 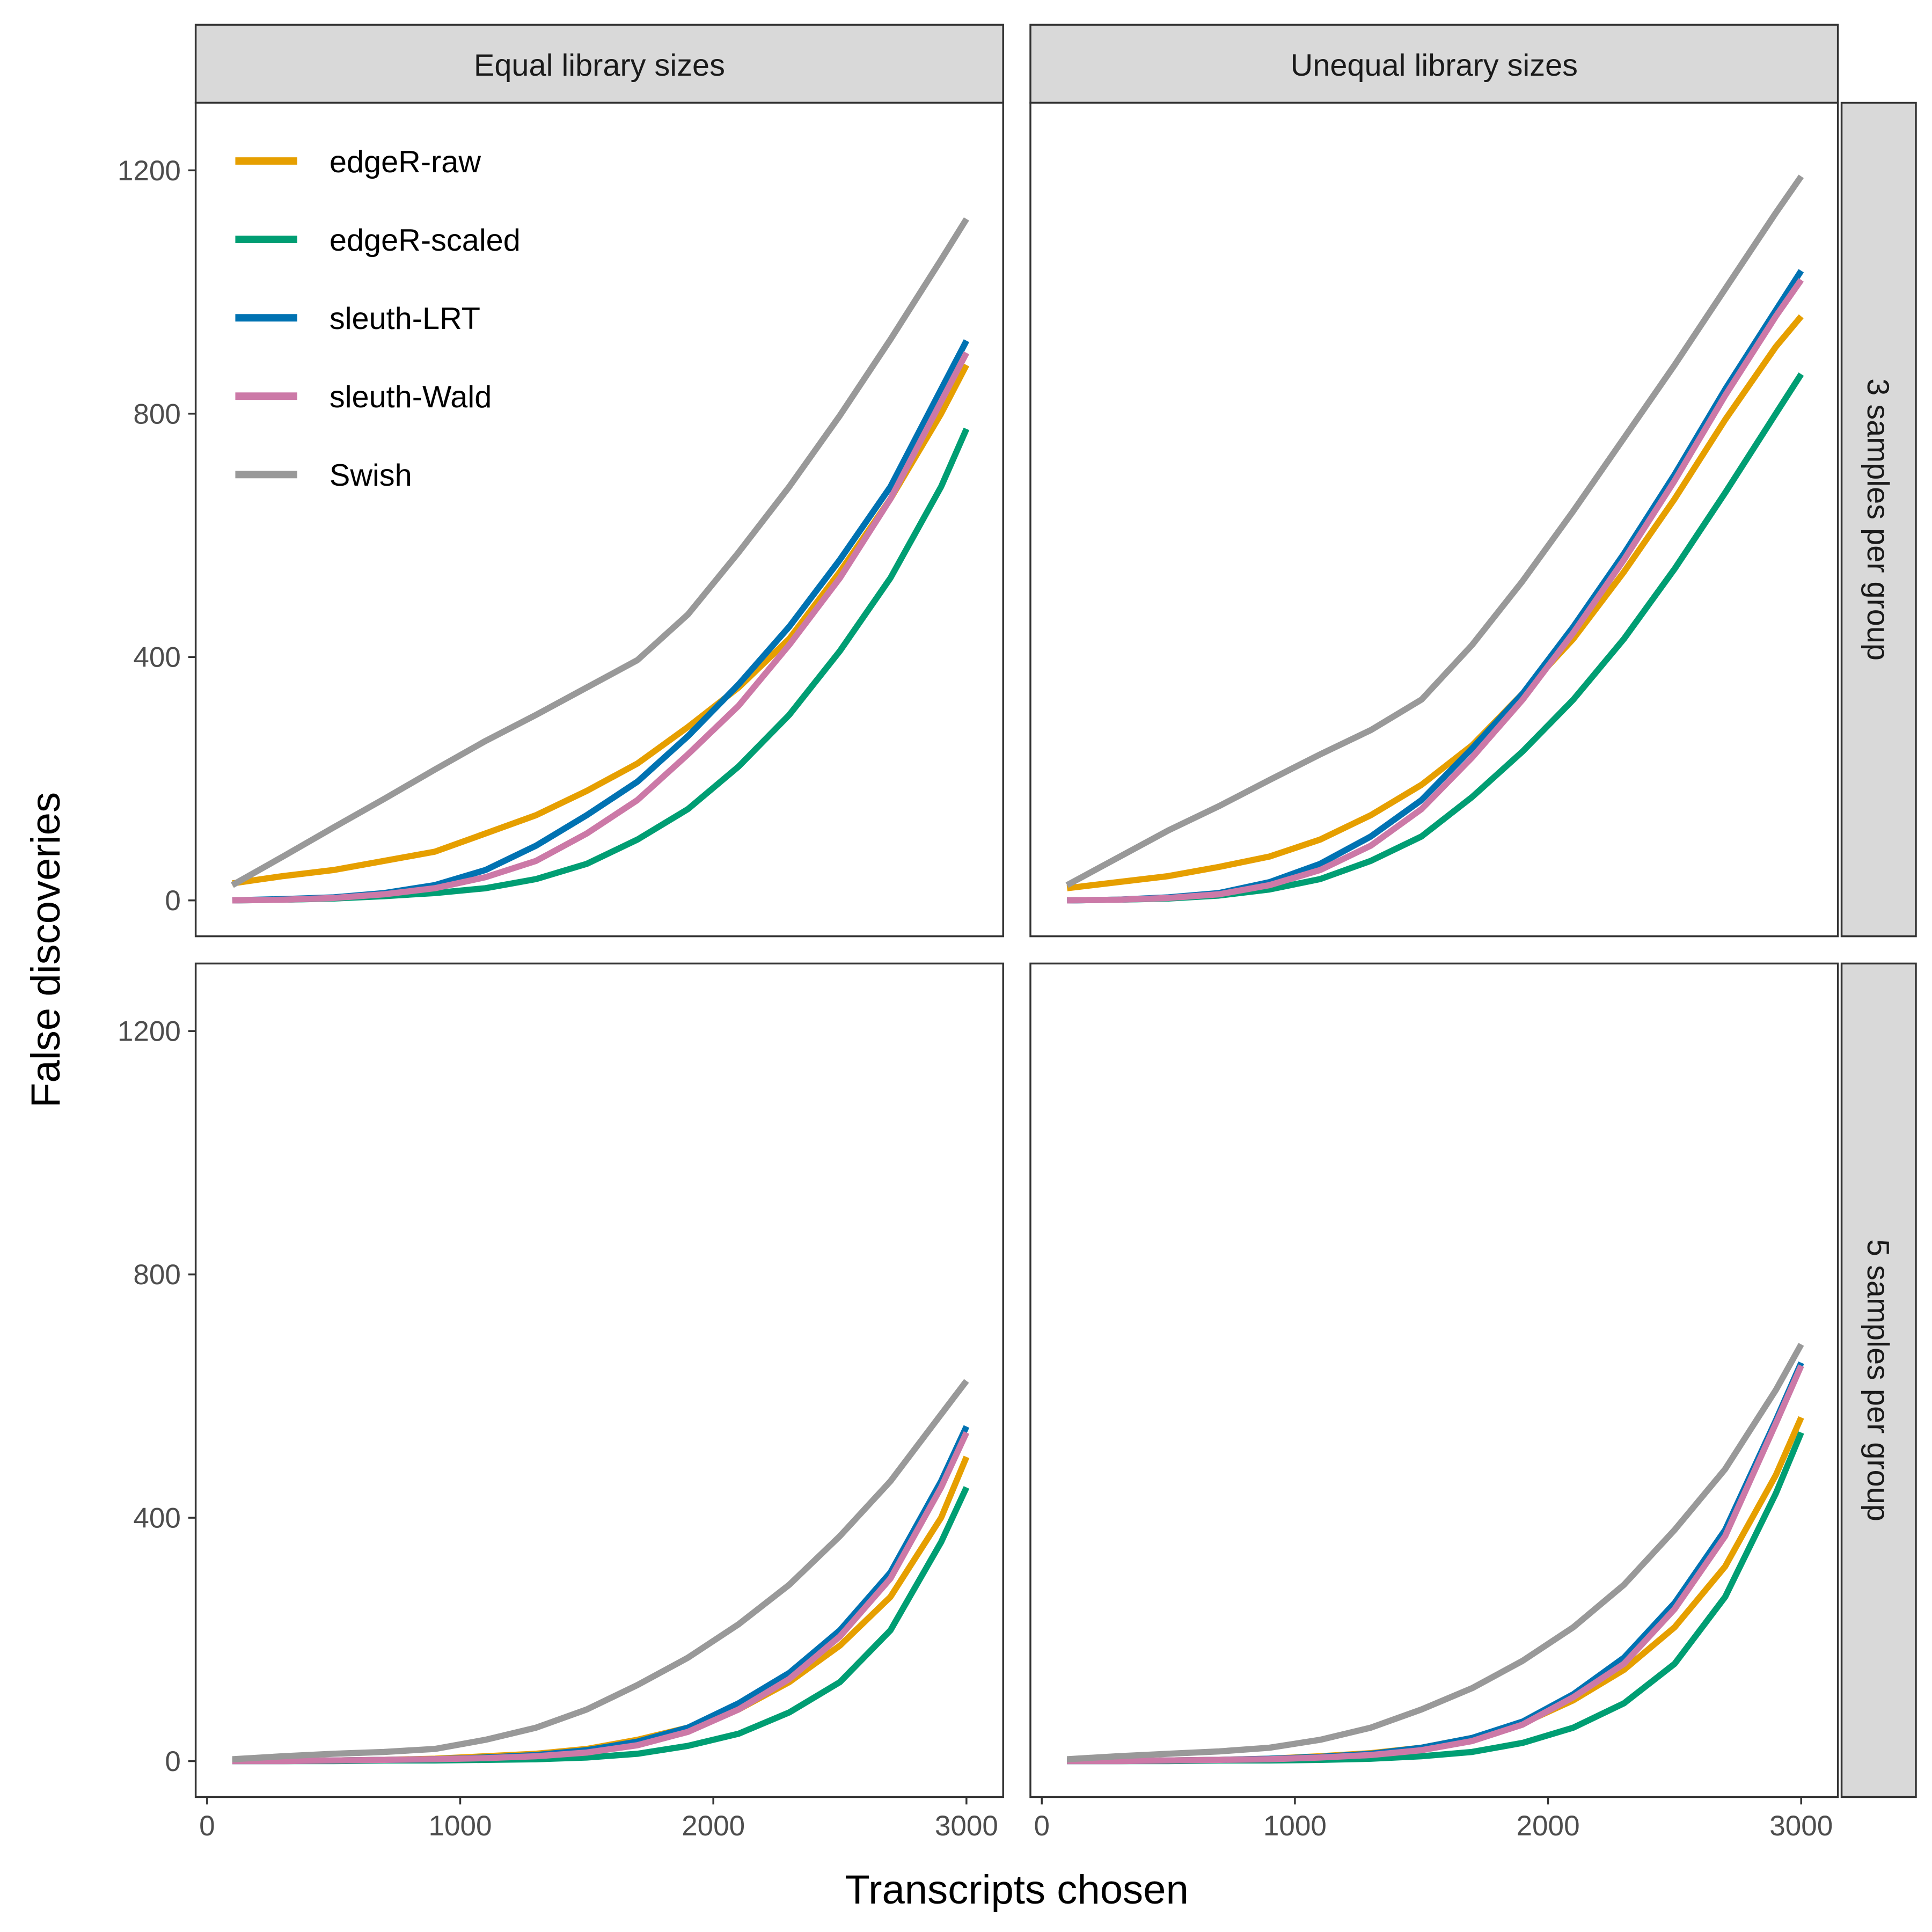 What do you see at coordinates (425, 240) in the screenshot?
I see `legend-label: edgeR-scaled` at bounding box center [425, 240].